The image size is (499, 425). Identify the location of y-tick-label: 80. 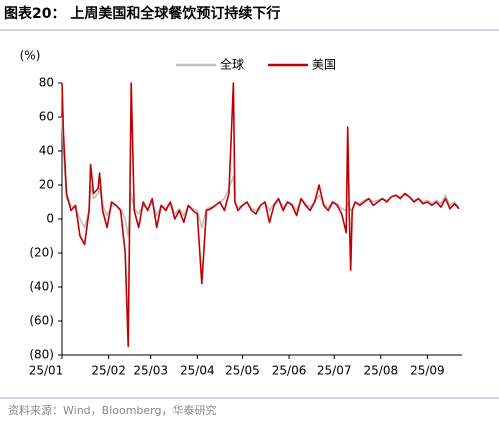
(46, 83).